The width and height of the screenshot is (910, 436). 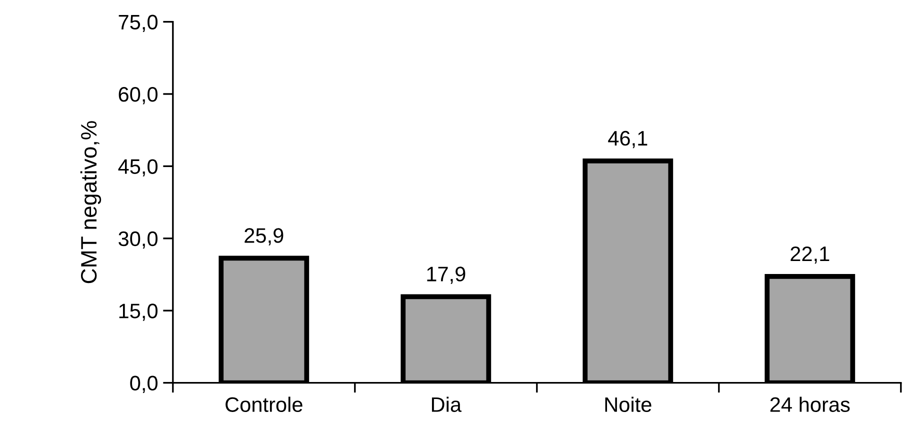 What do you see at coordinates (138, 23) in the screenshot?
I see `y-tick-label: 75,0` at bounding box center [138, 23].